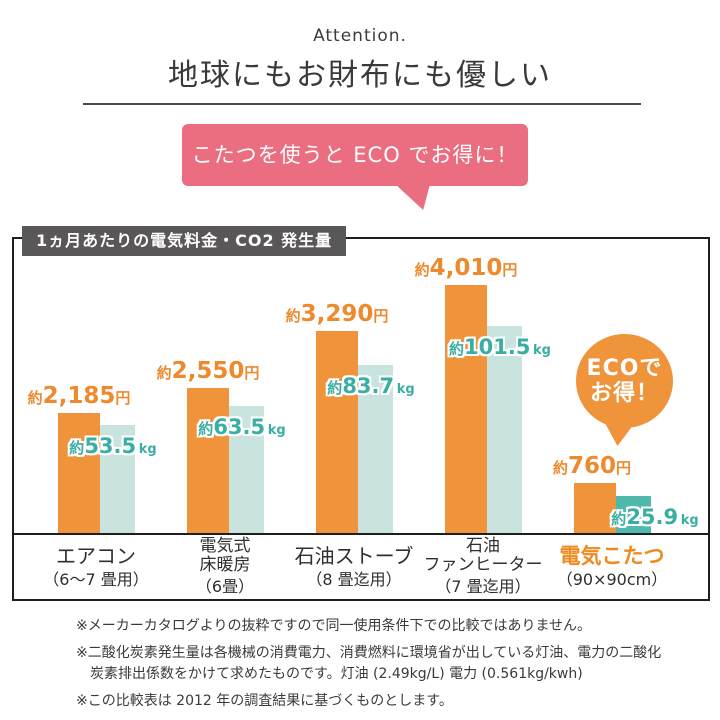 The height and width of the screenshot is (720, 720). I want to click on category-size: （6畳）, so click(225, 587).